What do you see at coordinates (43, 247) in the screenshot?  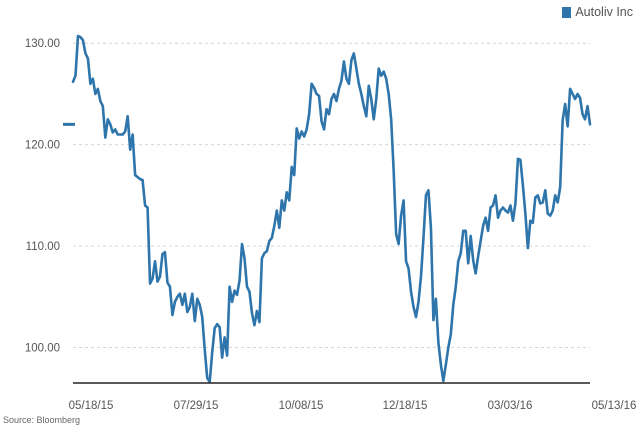 I see `y-tick-label: 110.00` at bounding box center [43, 247].